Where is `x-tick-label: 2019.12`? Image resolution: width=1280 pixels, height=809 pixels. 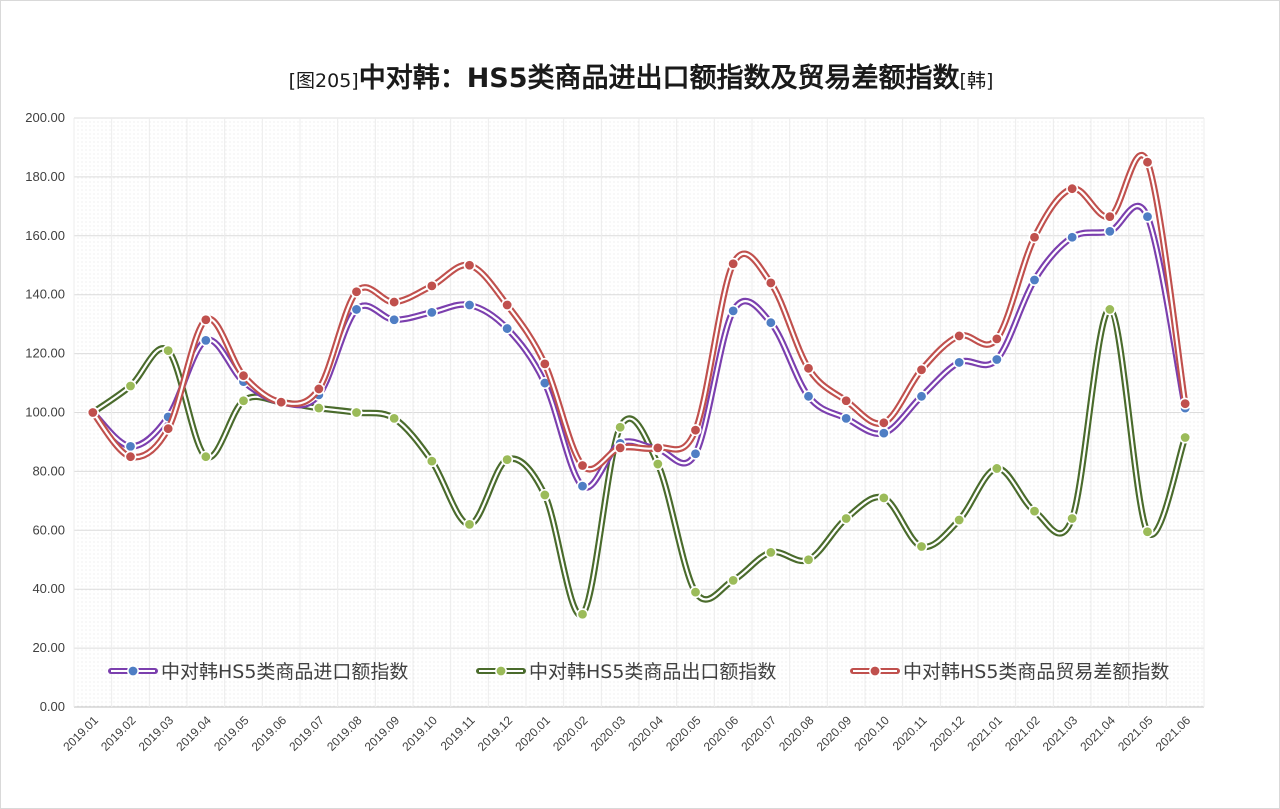
x-tick-label: 2019.12 is located at coordinates (495, 733).